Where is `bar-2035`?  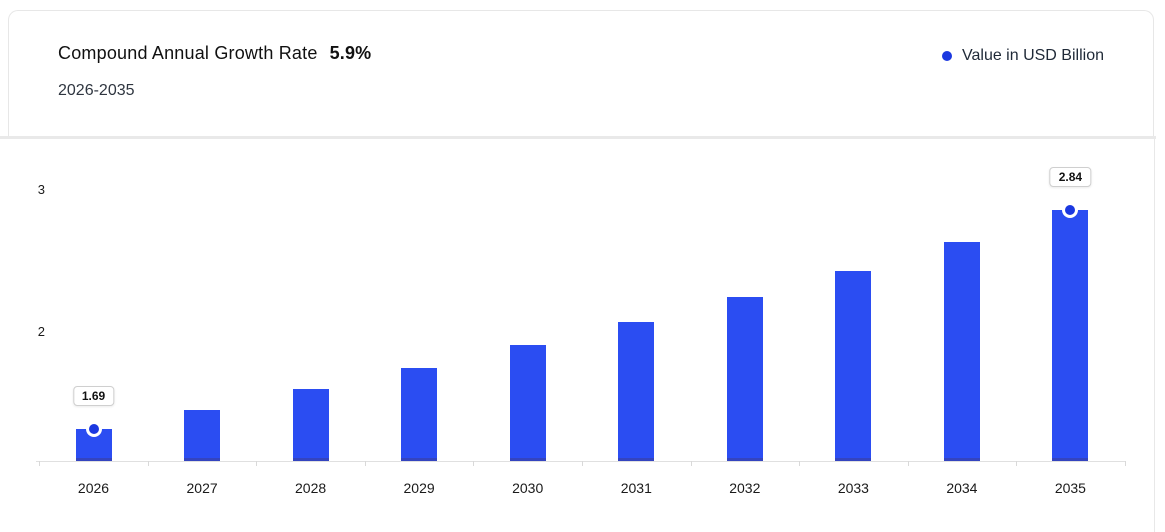
bar-2035 is located at coordinates (1070, 335).